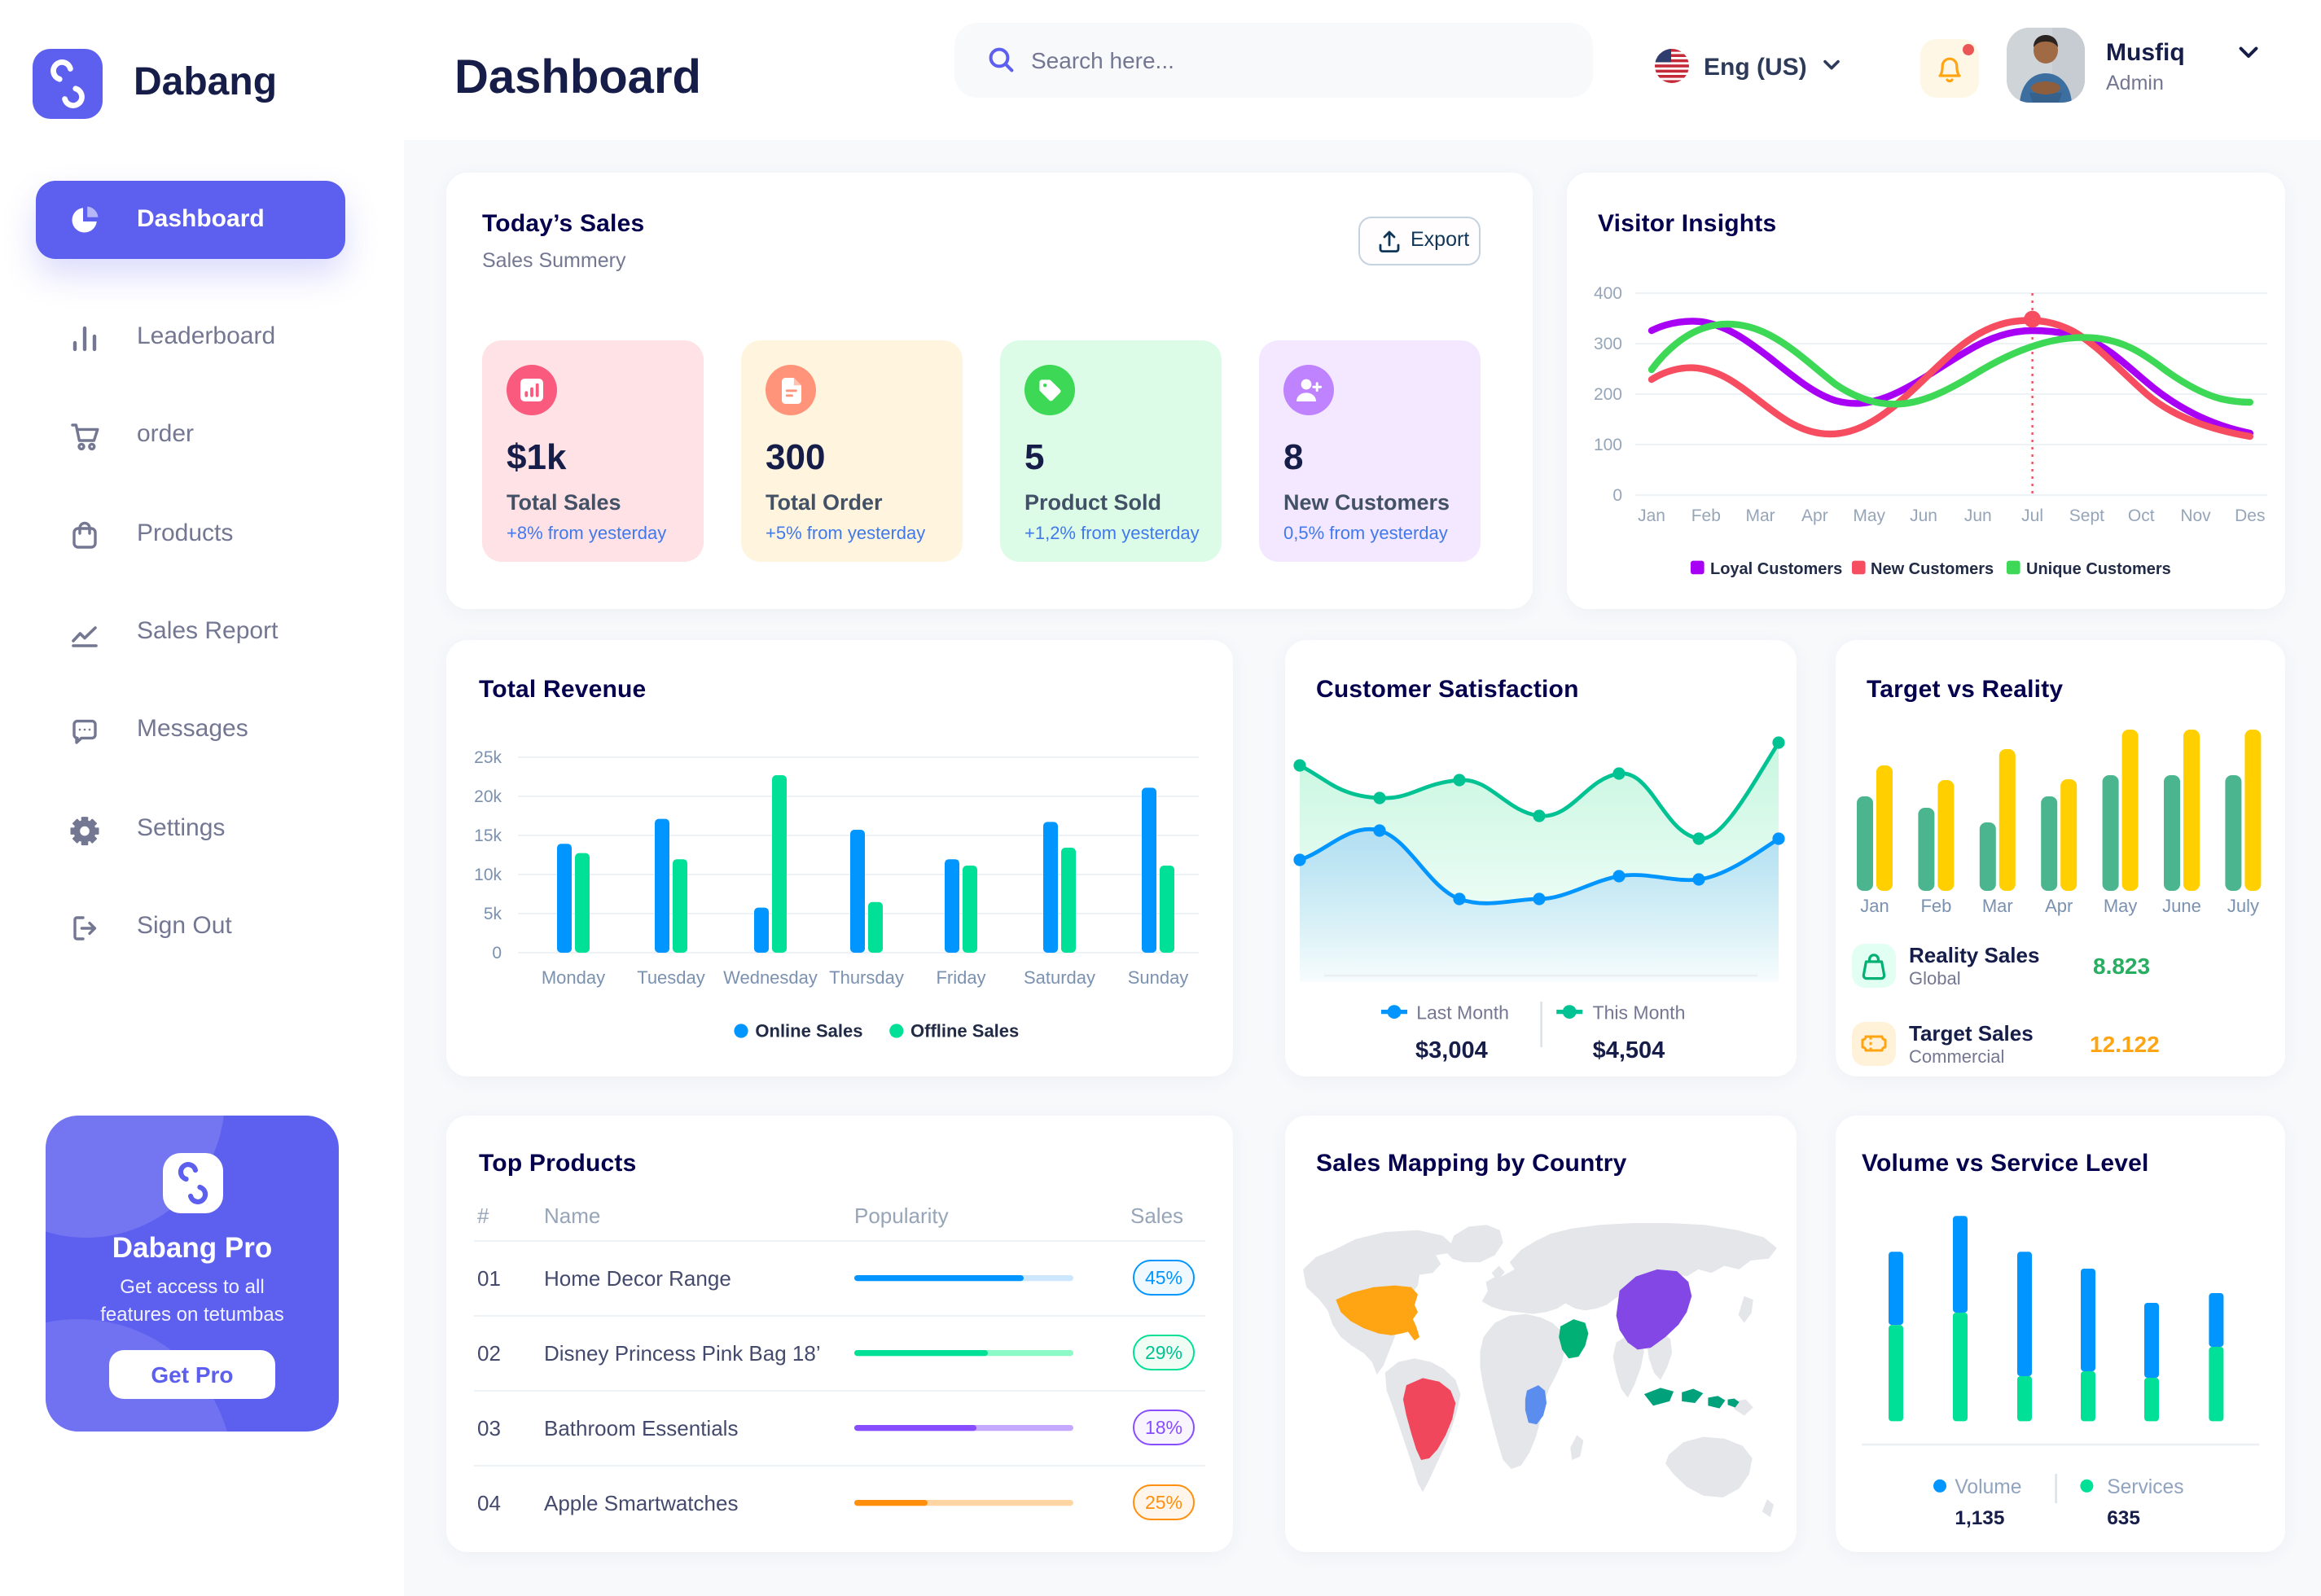  Describe the element at coordinates (2250, 515) in the screenshot. I see `svg-text: Des` at that location.